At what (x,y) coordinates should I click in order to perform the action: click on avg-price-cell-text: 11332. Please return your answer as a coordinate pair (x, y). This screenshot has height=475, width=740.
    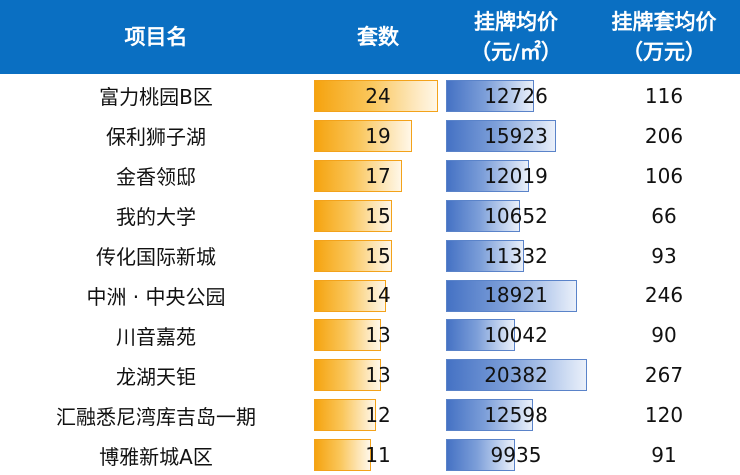
    Looking at the image, I should click on (516, 255).